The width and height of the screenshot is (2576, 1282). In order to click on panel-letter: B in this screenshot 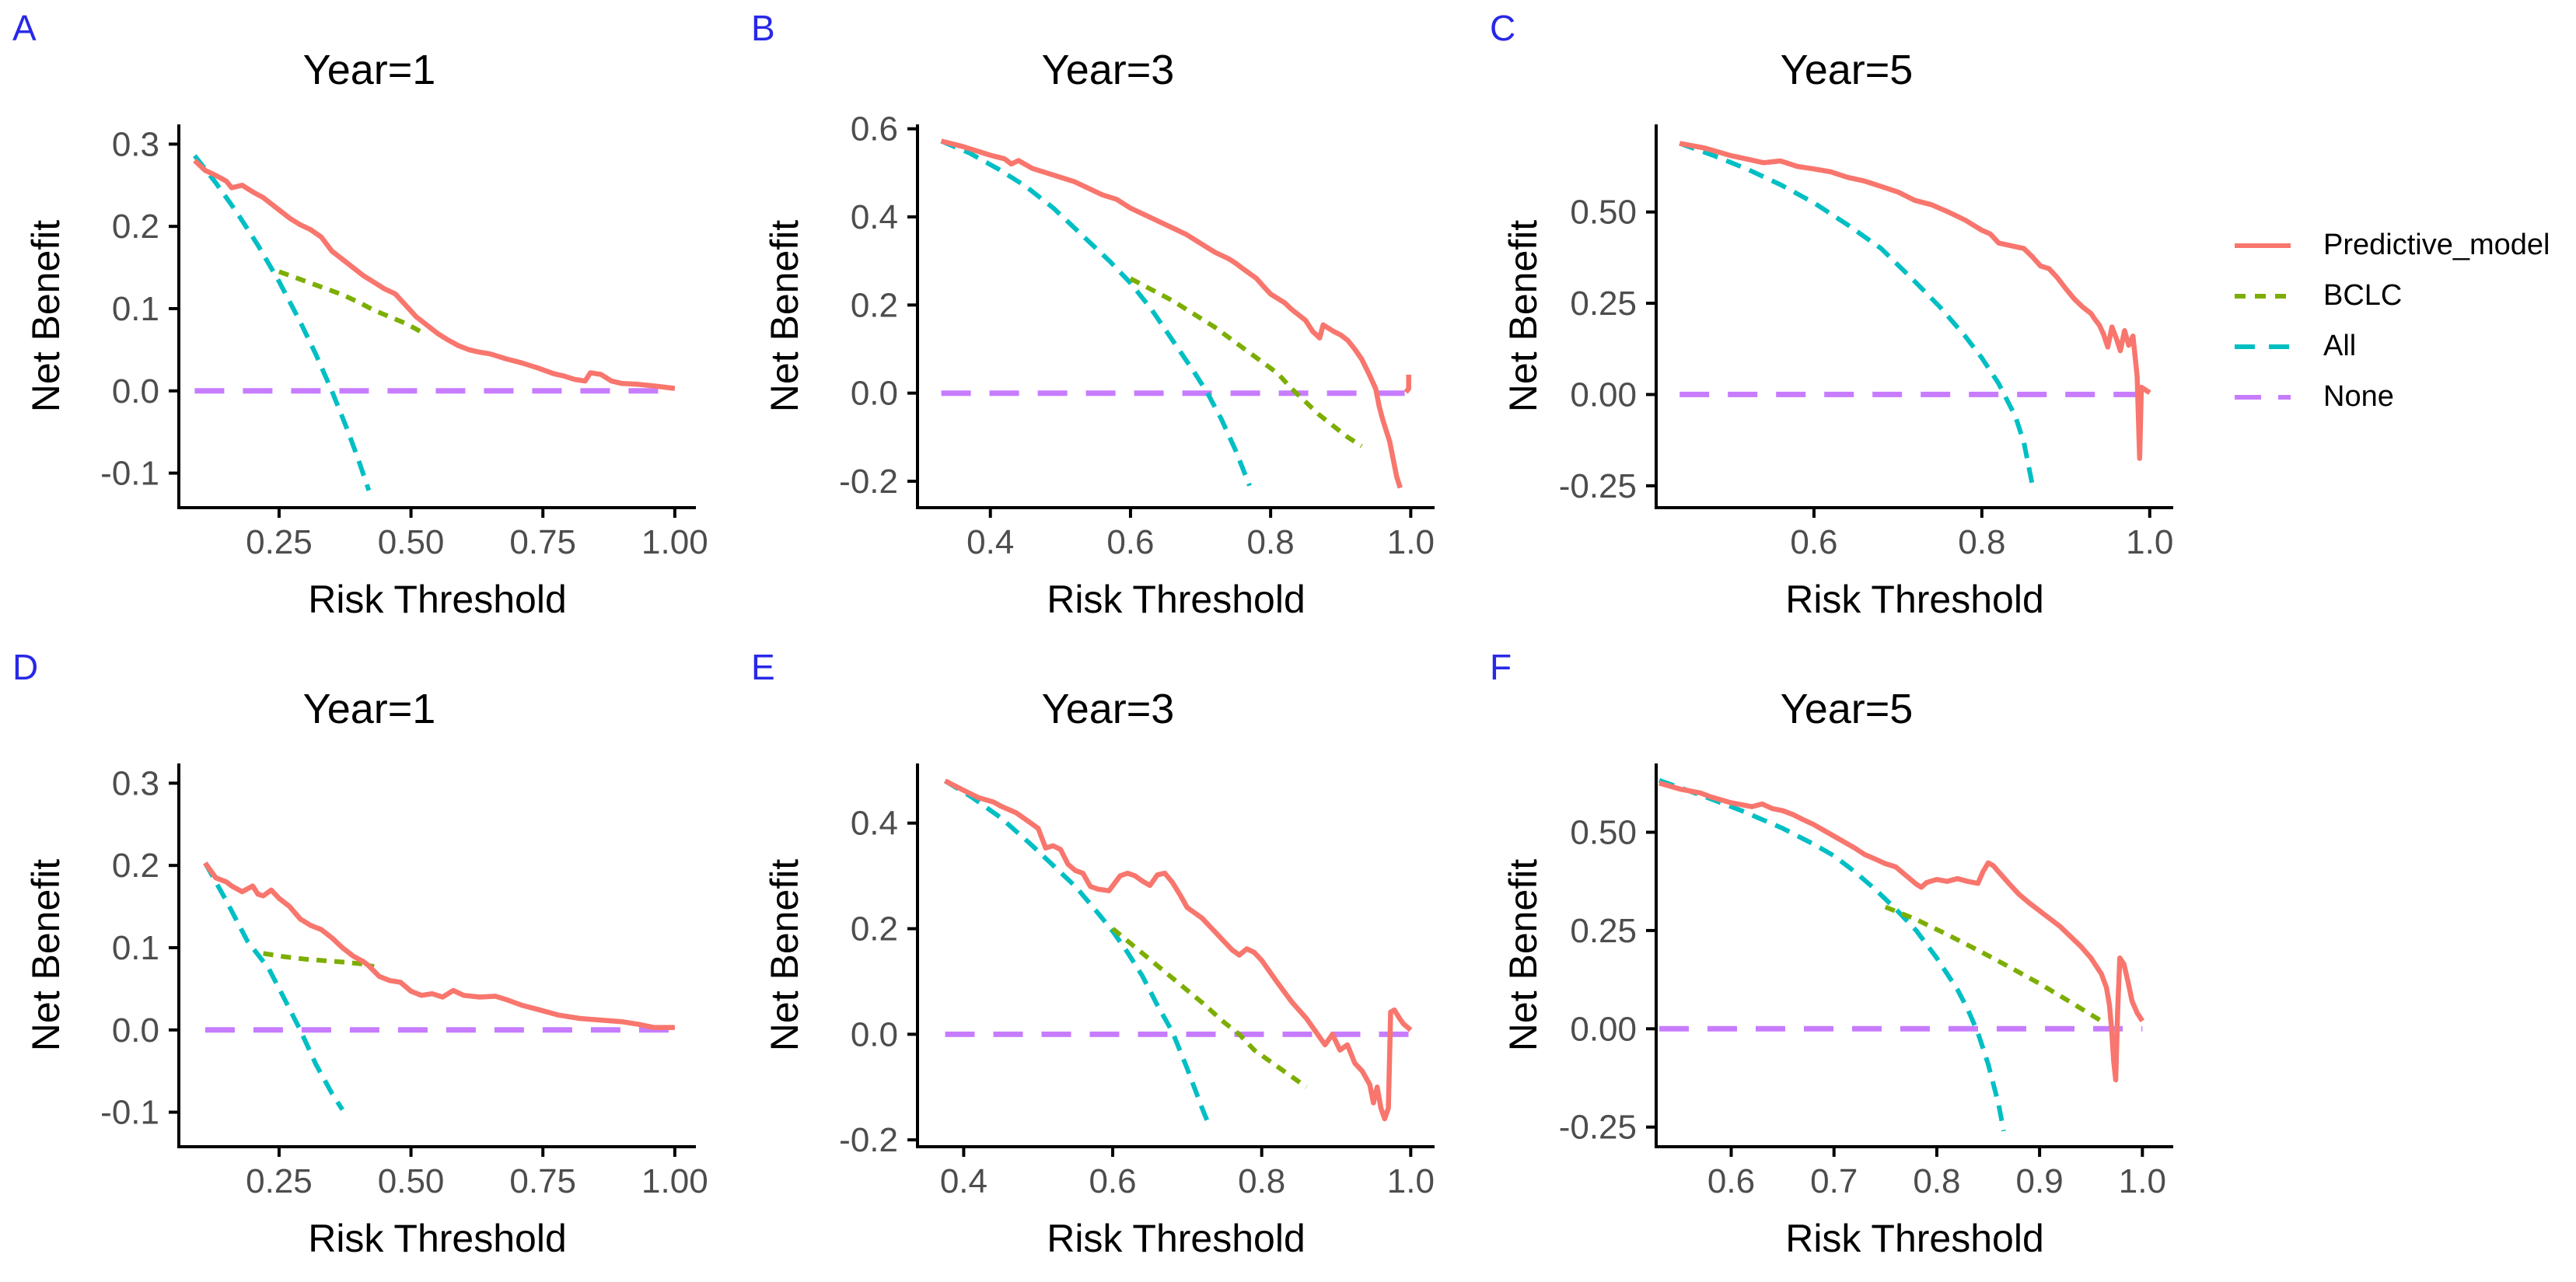, I will do `click(763, 28)`.